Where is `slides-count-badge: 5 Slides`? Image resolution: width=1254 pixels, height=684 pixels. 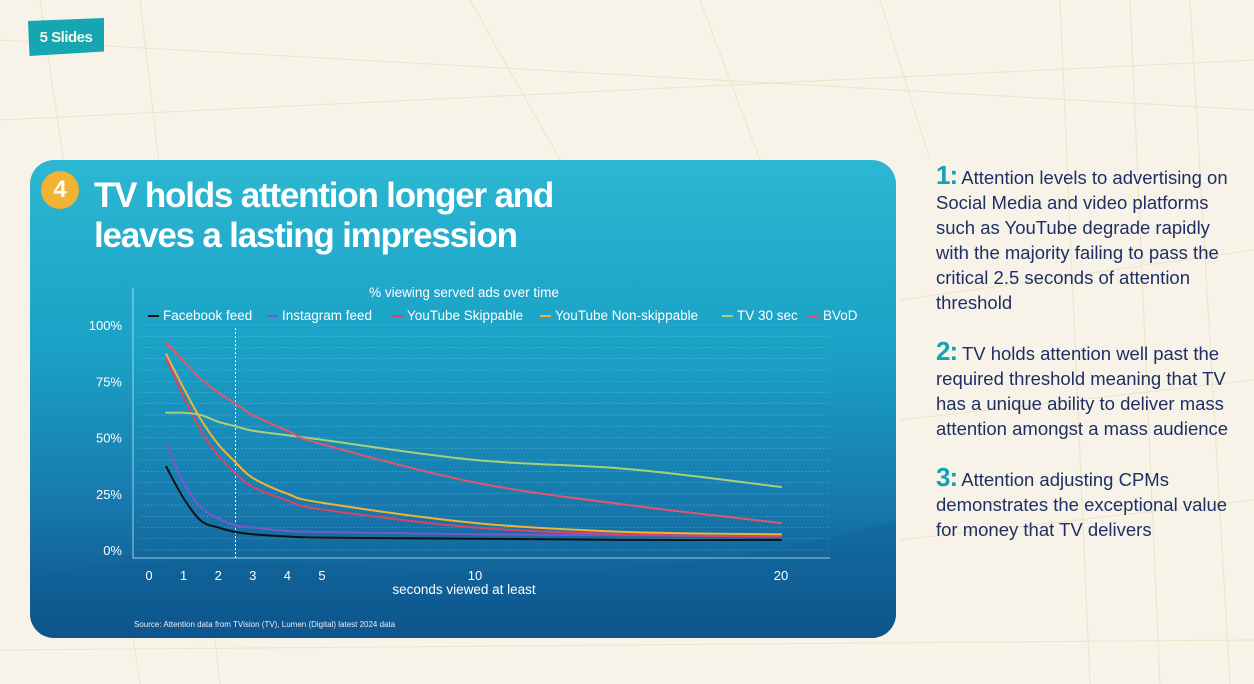 slides-count-badge: 5 Slides is located at coordinates (66, 37).